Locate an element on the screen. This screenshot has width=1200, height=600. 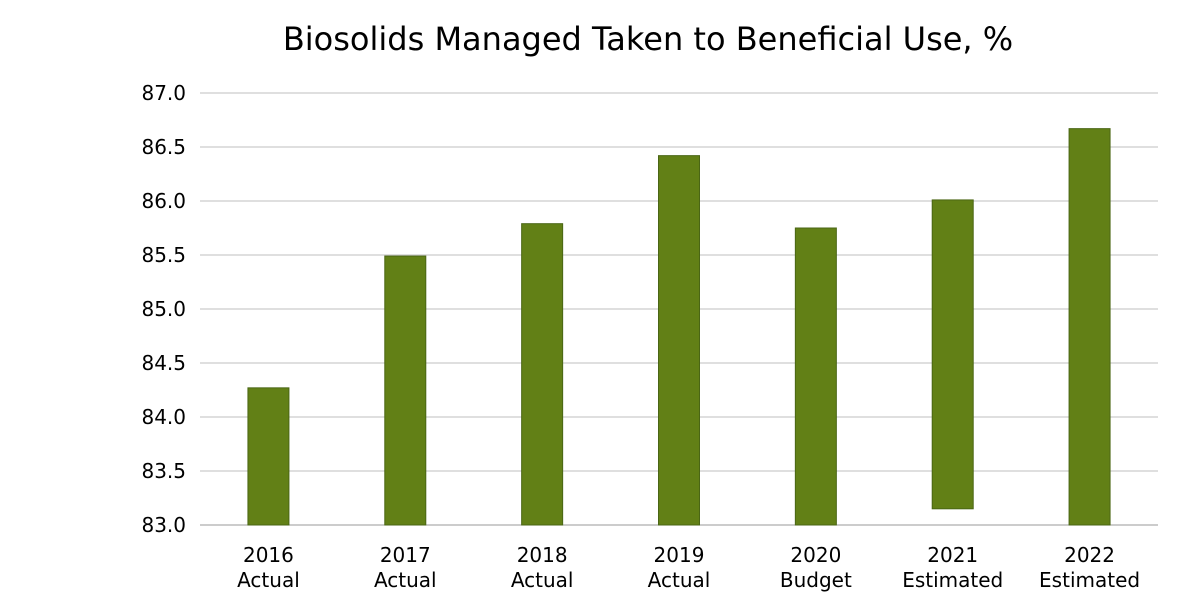
bar-2019 is located at coordinates (679, 340).